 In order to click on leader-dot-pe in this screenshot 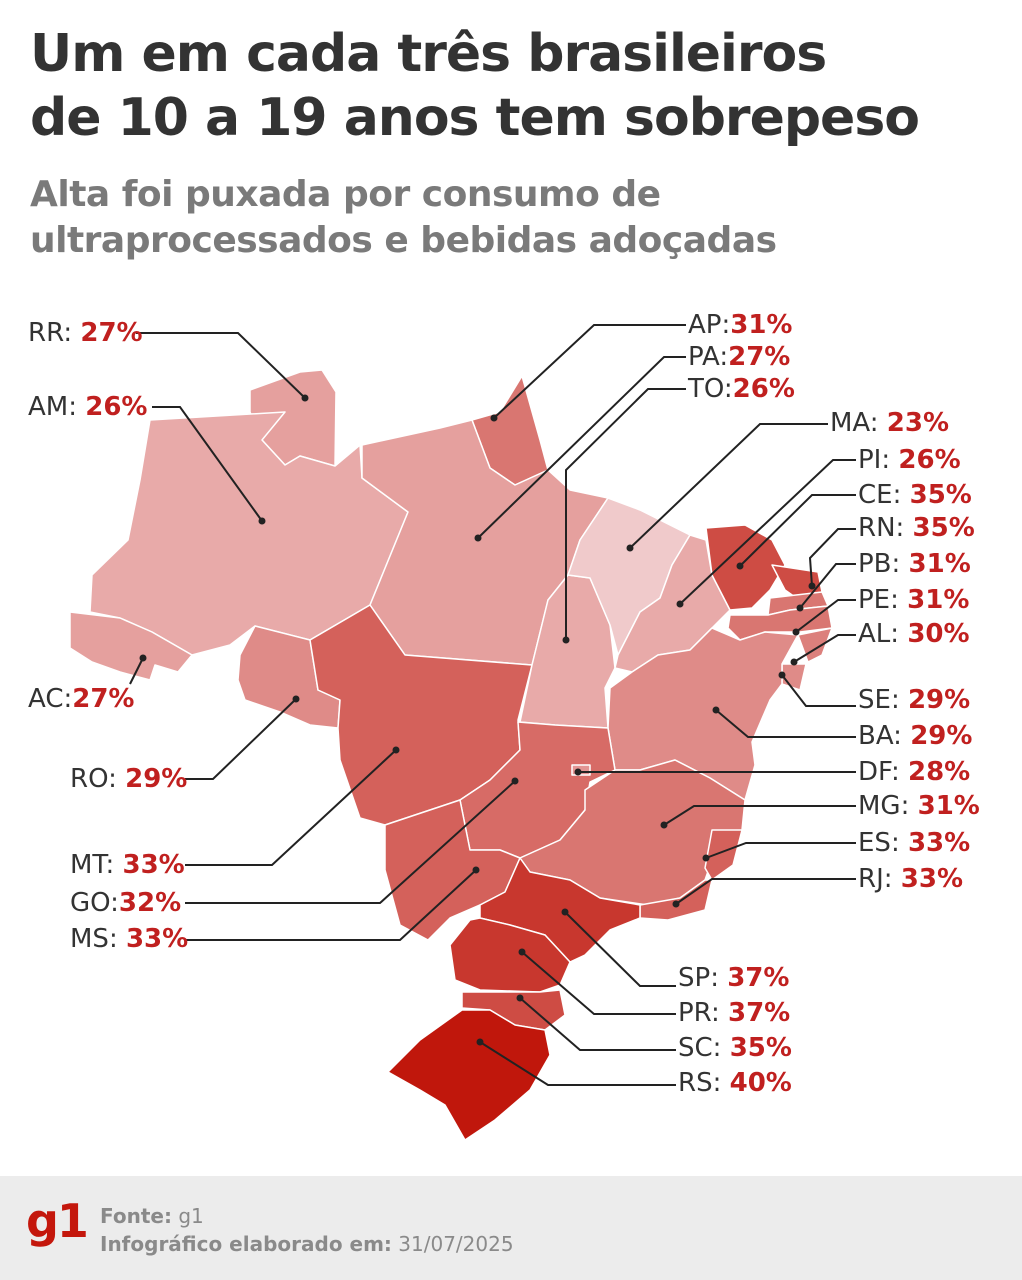, I will do `click(796, 632)`.